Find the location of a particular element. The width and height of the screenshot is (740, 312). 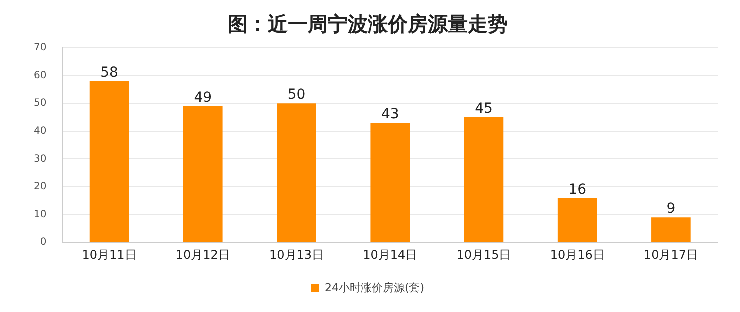

y-tick-label: 60 is located at coordinates (40, 76).